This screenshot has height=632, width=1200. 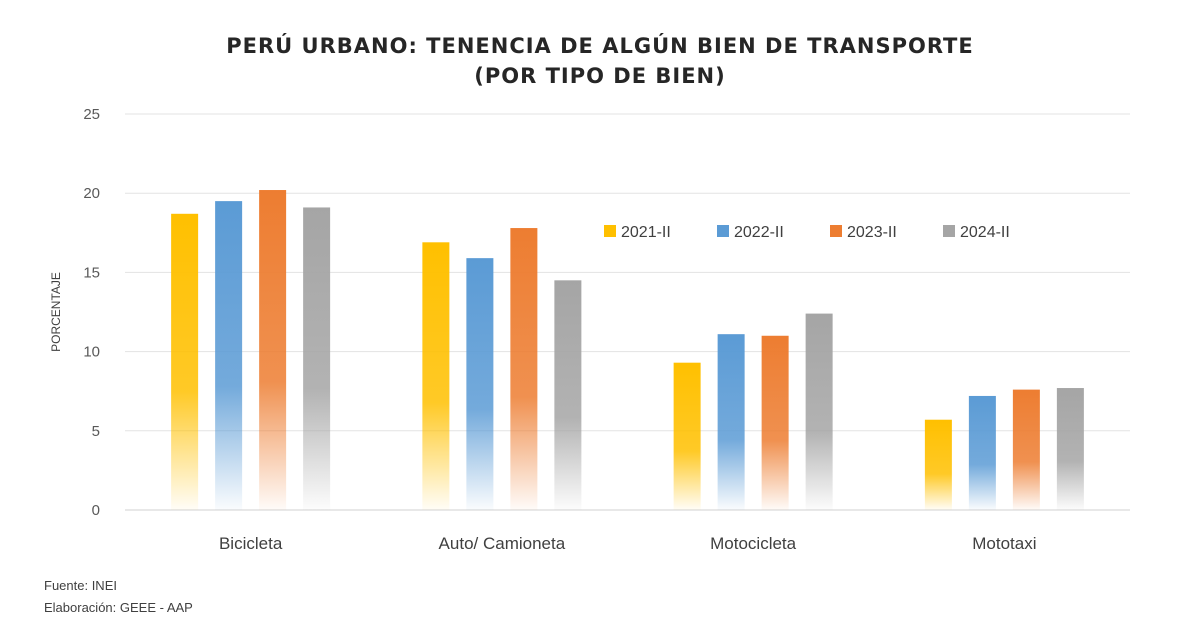 I want to click on bar-2024-II-motocicleta, so click(x=819, y=411).